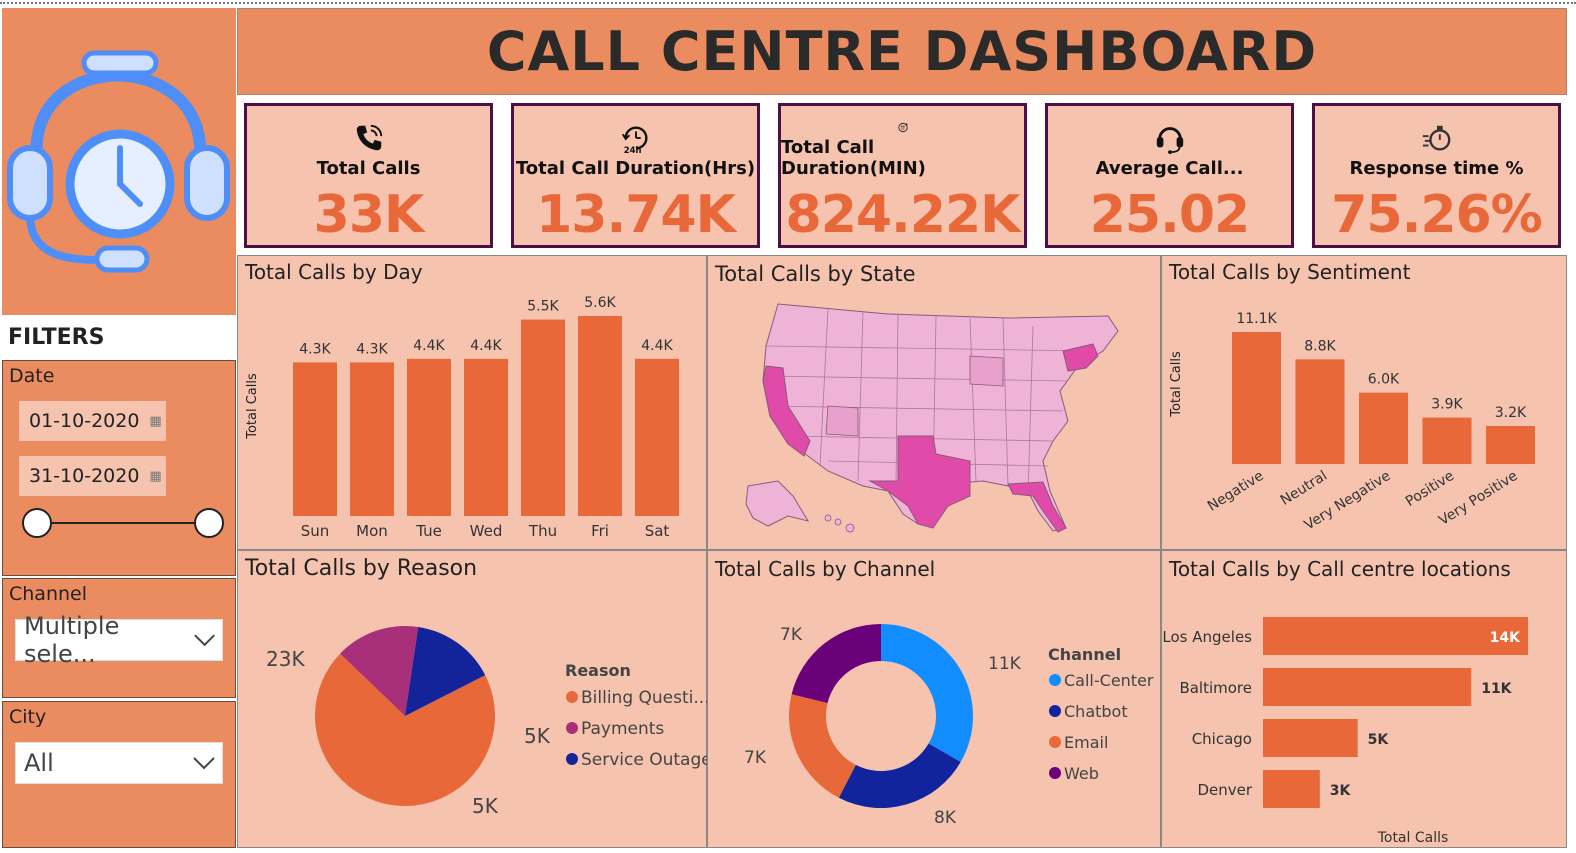  What do you see at coordinates (902, 127) in the screenshot?
I see `svg-text: 60` at bounding box center [902, 127].